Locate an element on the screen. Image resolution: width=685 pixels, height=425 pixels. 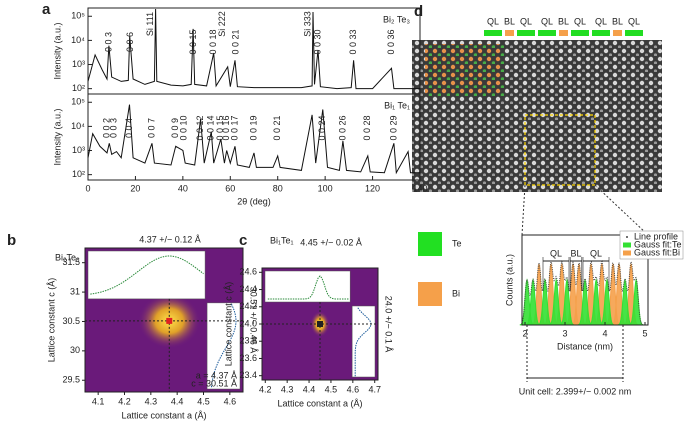
x-tick-label: 40 is located at coordinates (183, 188).